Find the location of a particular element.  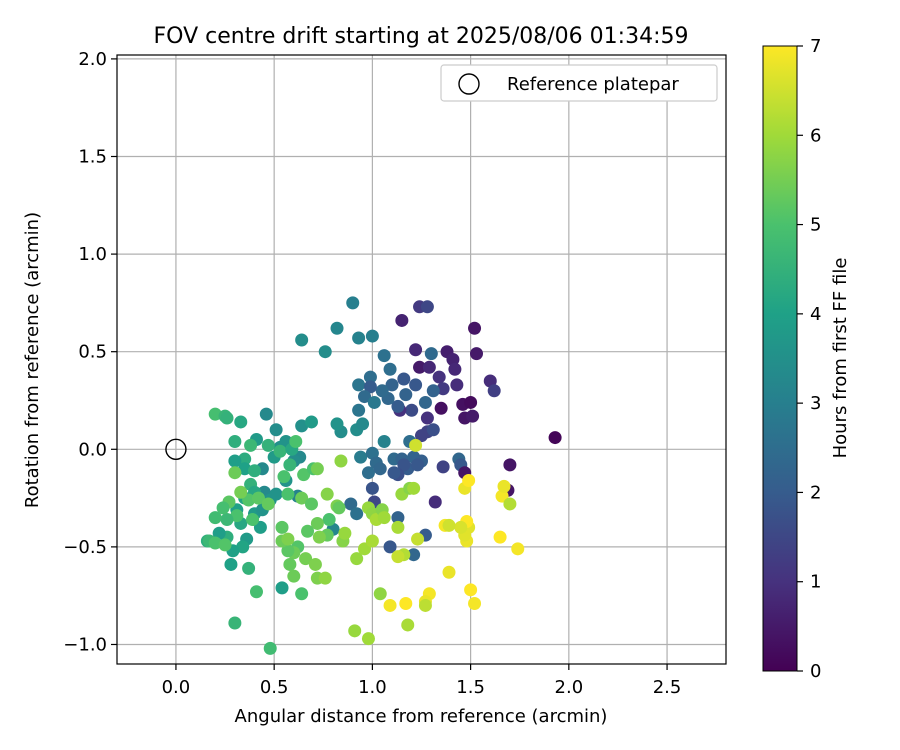

x-tick-label: 1.5 is located at coordinates (470, 687).